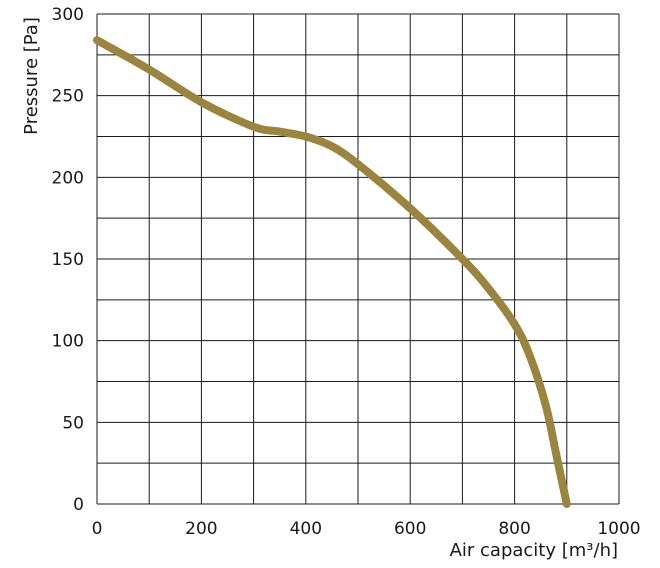 This screenshot has width=660, height=568. What do you see at coordinates (78, 505) in the screenshot?
I see `y-tick-label: 0` at bounding box center [78, 505].